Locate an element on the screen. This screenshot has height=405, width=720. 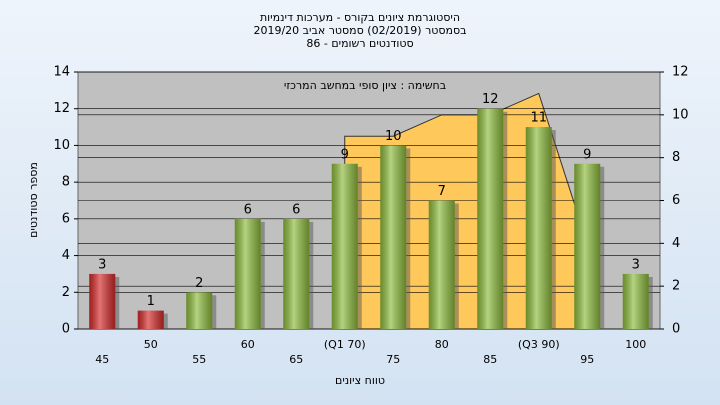
x-tick-label: 75 is located at coordinates (393, 359).